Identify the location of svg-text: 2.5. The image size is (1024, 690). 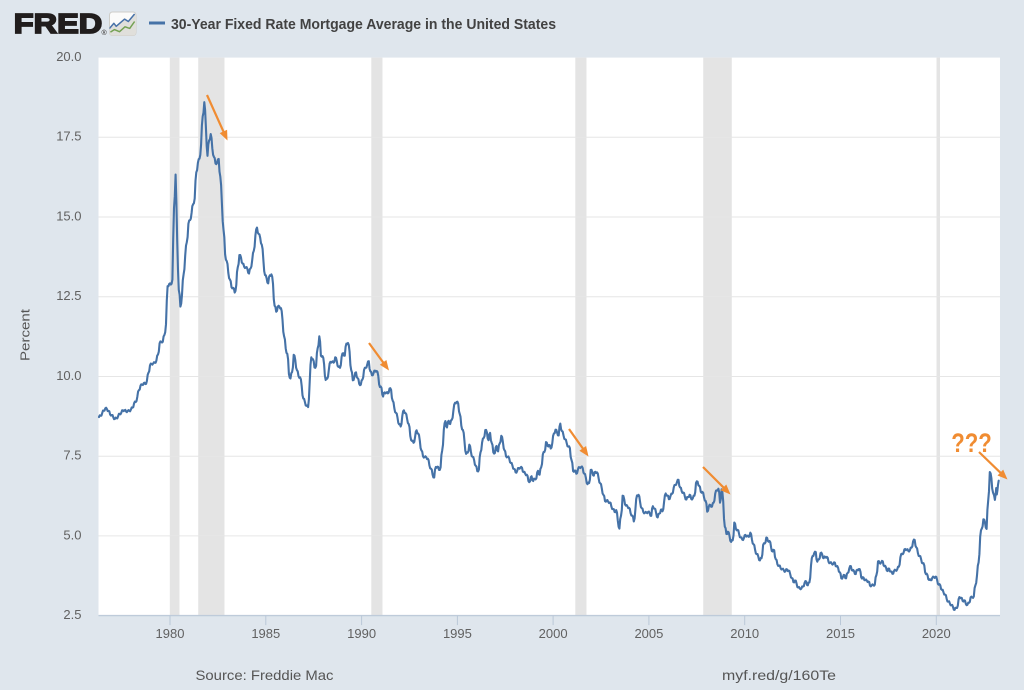
(72, 614).